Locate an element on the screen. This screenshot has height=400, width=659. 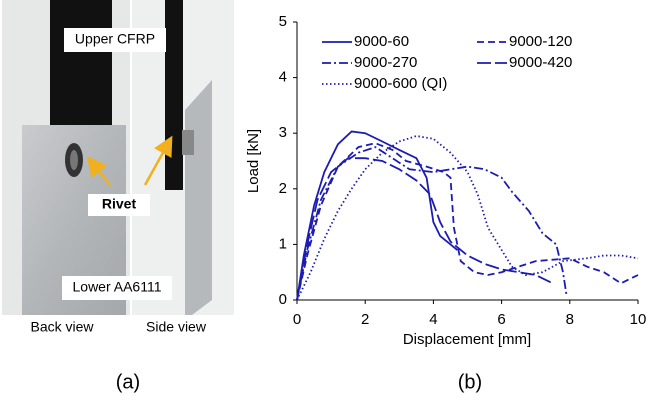
panel-label: (b) is located at coordinates (470, 382).